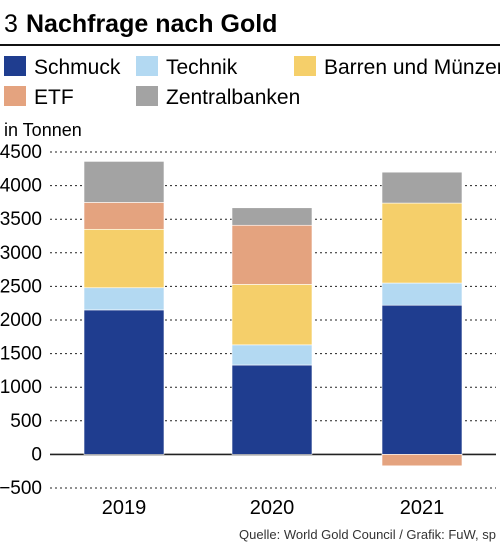 This screenshot has height=545, width=500. What do you see at coordinates (77, 67) in the screenshot?
I see `legend-label: Schmuck` at bounding box center [77, 67].